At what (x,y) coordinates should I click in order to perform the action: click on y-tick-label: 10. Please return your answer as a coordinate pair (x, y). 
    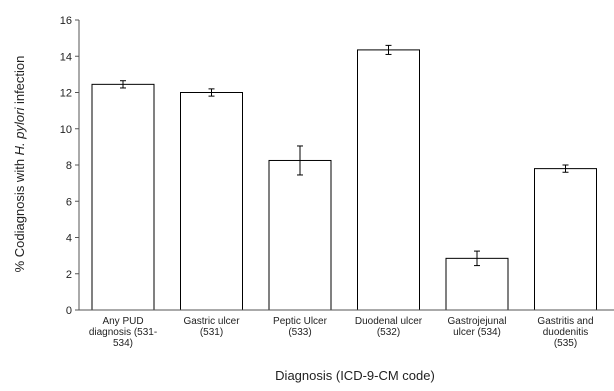
    Looking at the image, I should click on (66, 130).